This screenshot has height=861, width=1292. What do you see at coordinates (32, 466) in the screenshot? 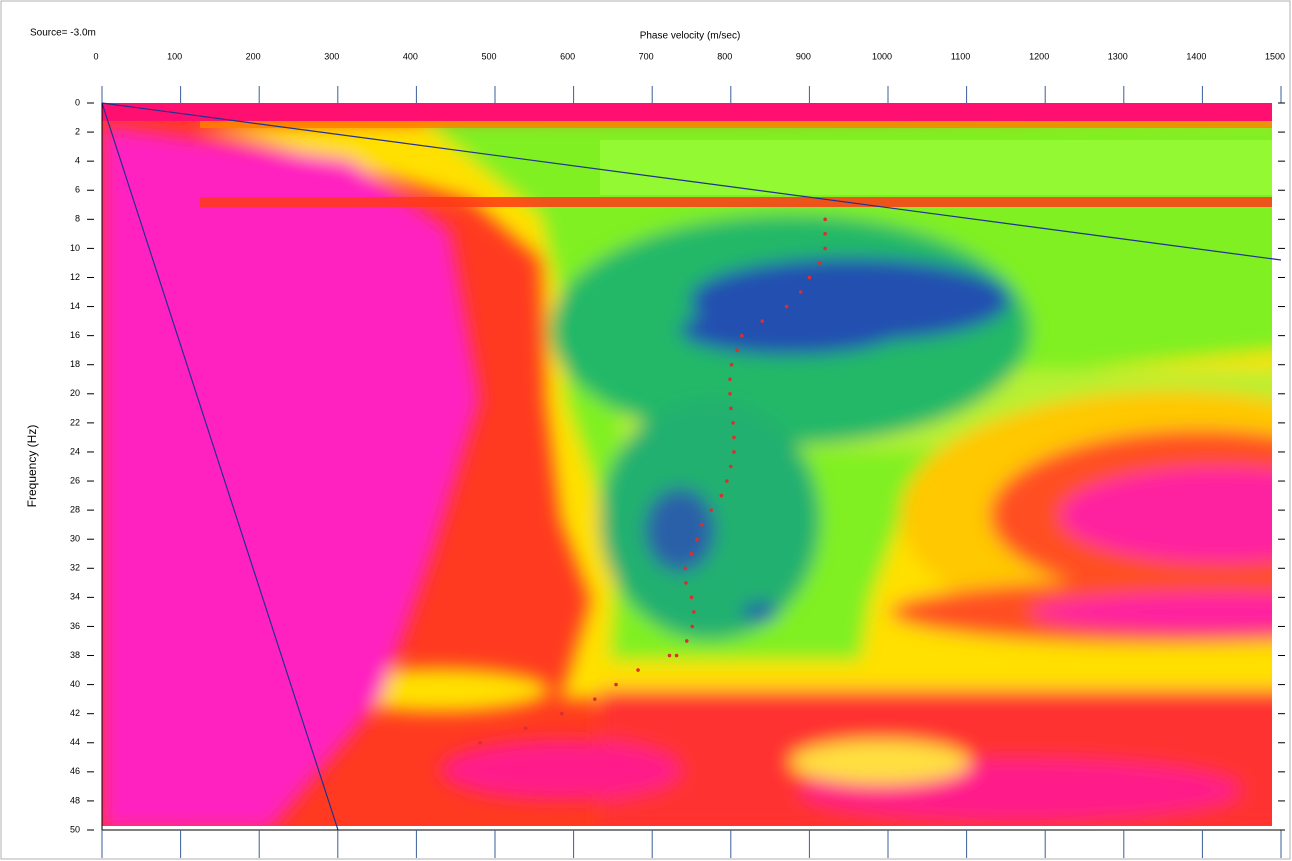
I see `y-axis-title: Frequency (Hz)` at bounding box center [32, 466].